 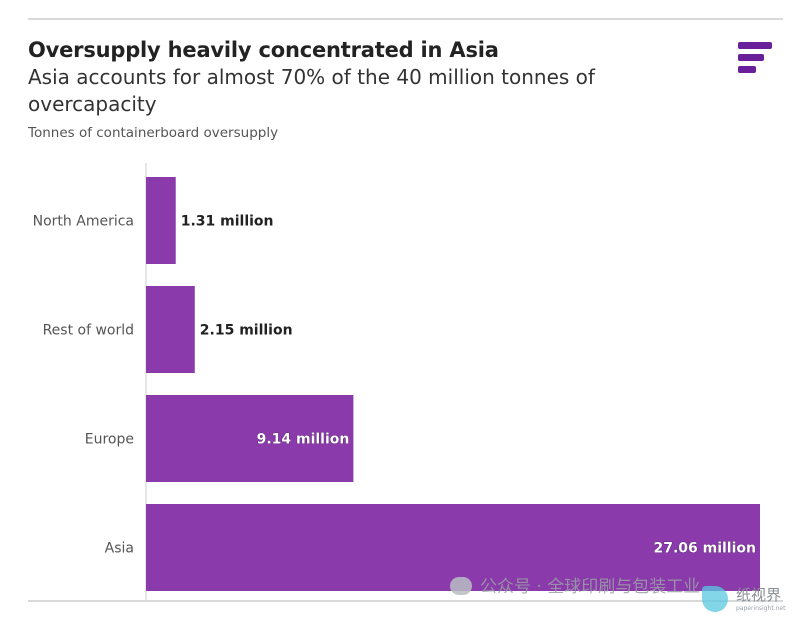 I want to click on data-label: 2.15 million, so click(x=246, y=331).